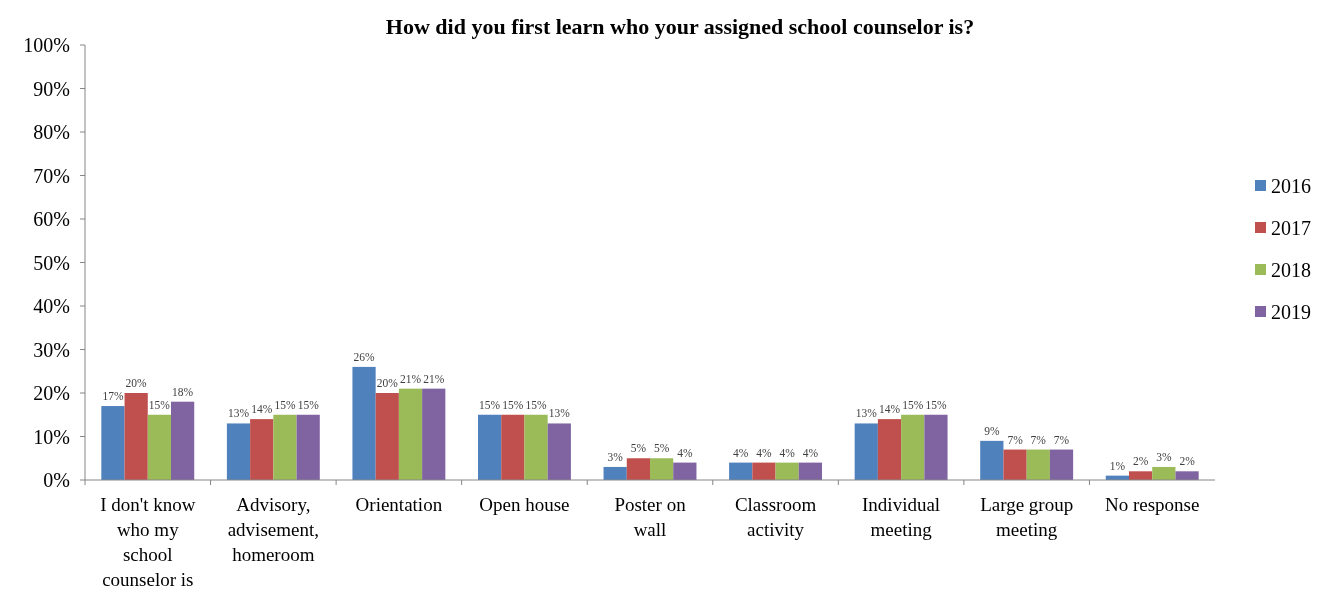 This screenshot has width=1335, height=596. Describe the element at coordinates (148, 542) in the screenshot. I see `x-tick-label: I don't know who my school counselor is` at that location.